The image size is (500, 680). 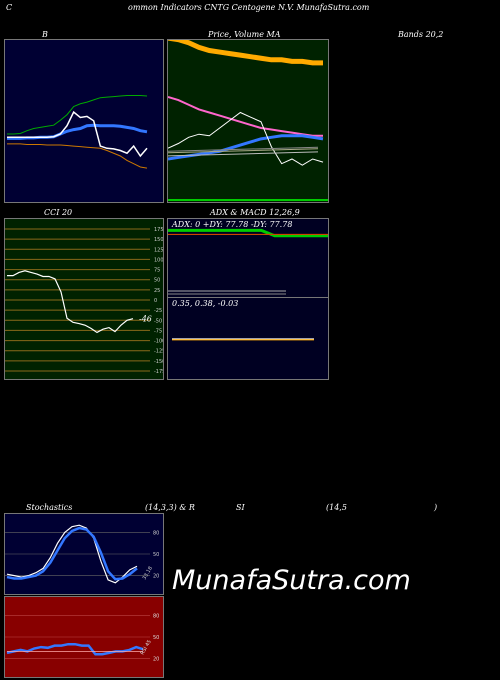 What do you see at coordinates (84, 637) in the screenshot?
I see `rsi-panel: 80 50 20 RSI 45` at bounding box center [84, 637].